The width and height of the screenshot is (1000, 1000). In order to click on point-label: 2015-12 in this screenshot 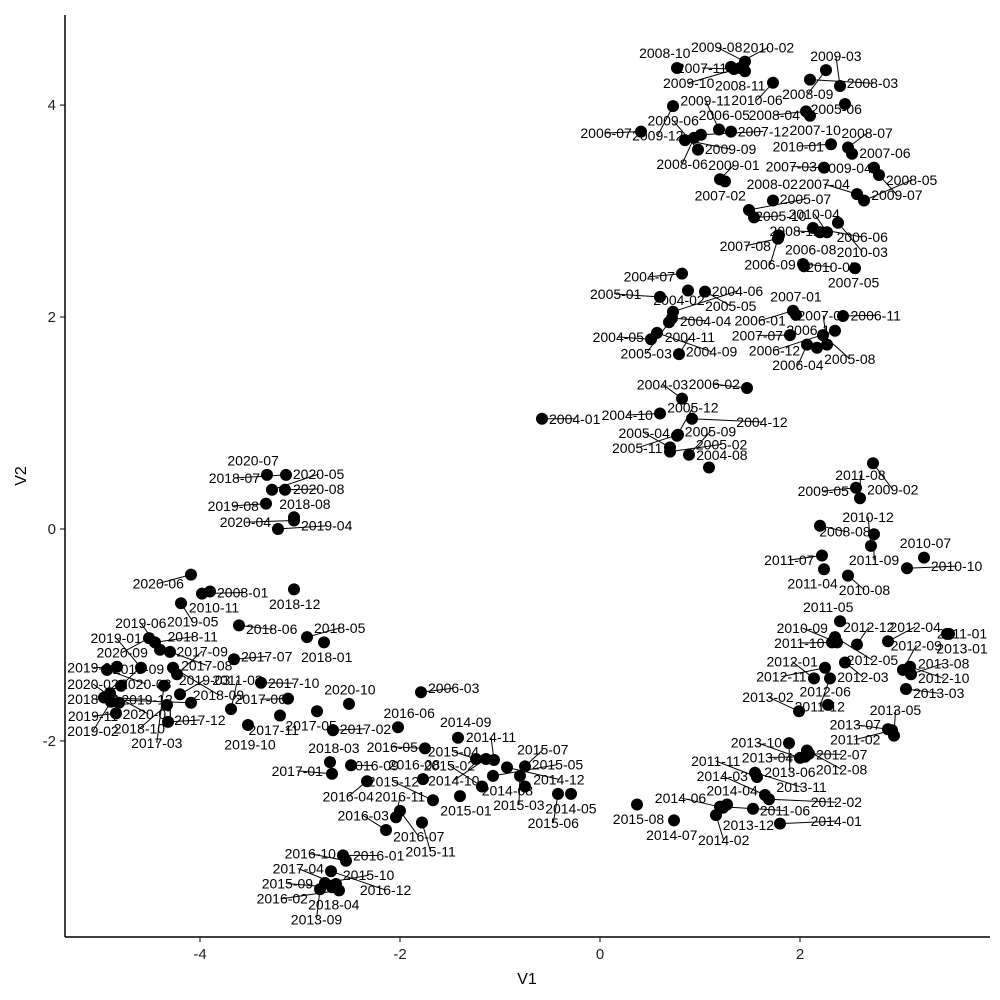, I will do `click(394, 782)`.